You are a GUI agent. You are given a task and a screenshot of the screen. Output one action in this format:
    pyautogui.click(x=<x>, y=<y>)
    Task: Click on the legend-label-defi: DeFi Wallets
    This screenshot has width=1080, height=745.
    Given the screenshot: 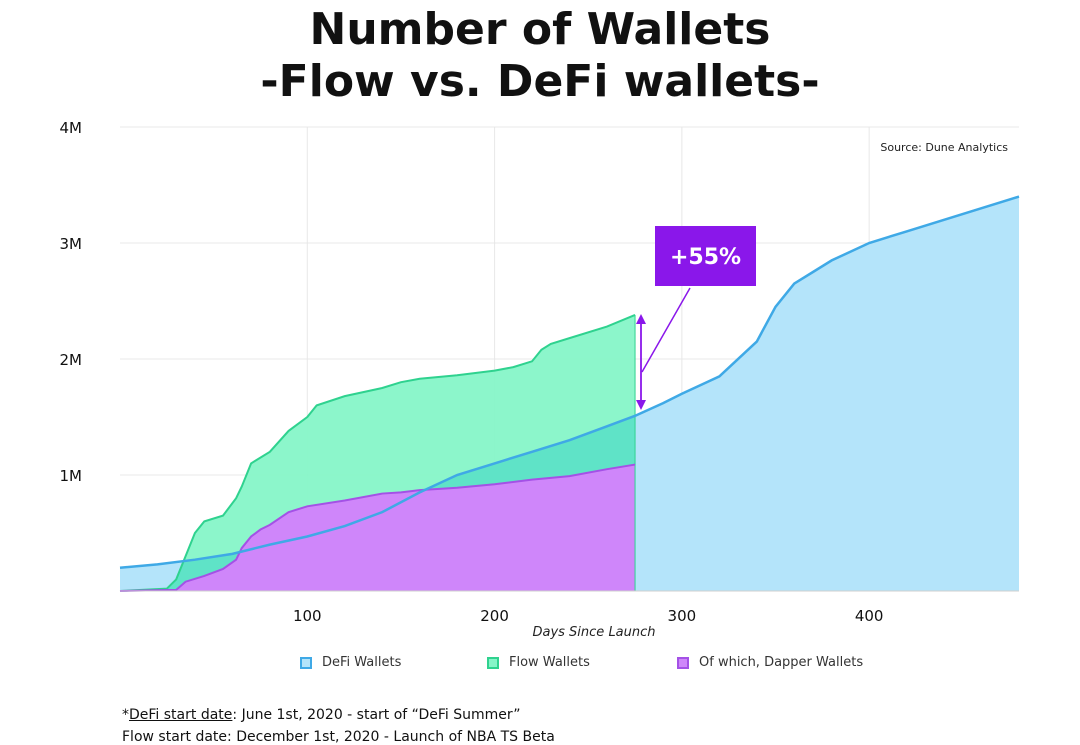 What is the action you would take?
    pyautogui.click(x=362, y=662)
    